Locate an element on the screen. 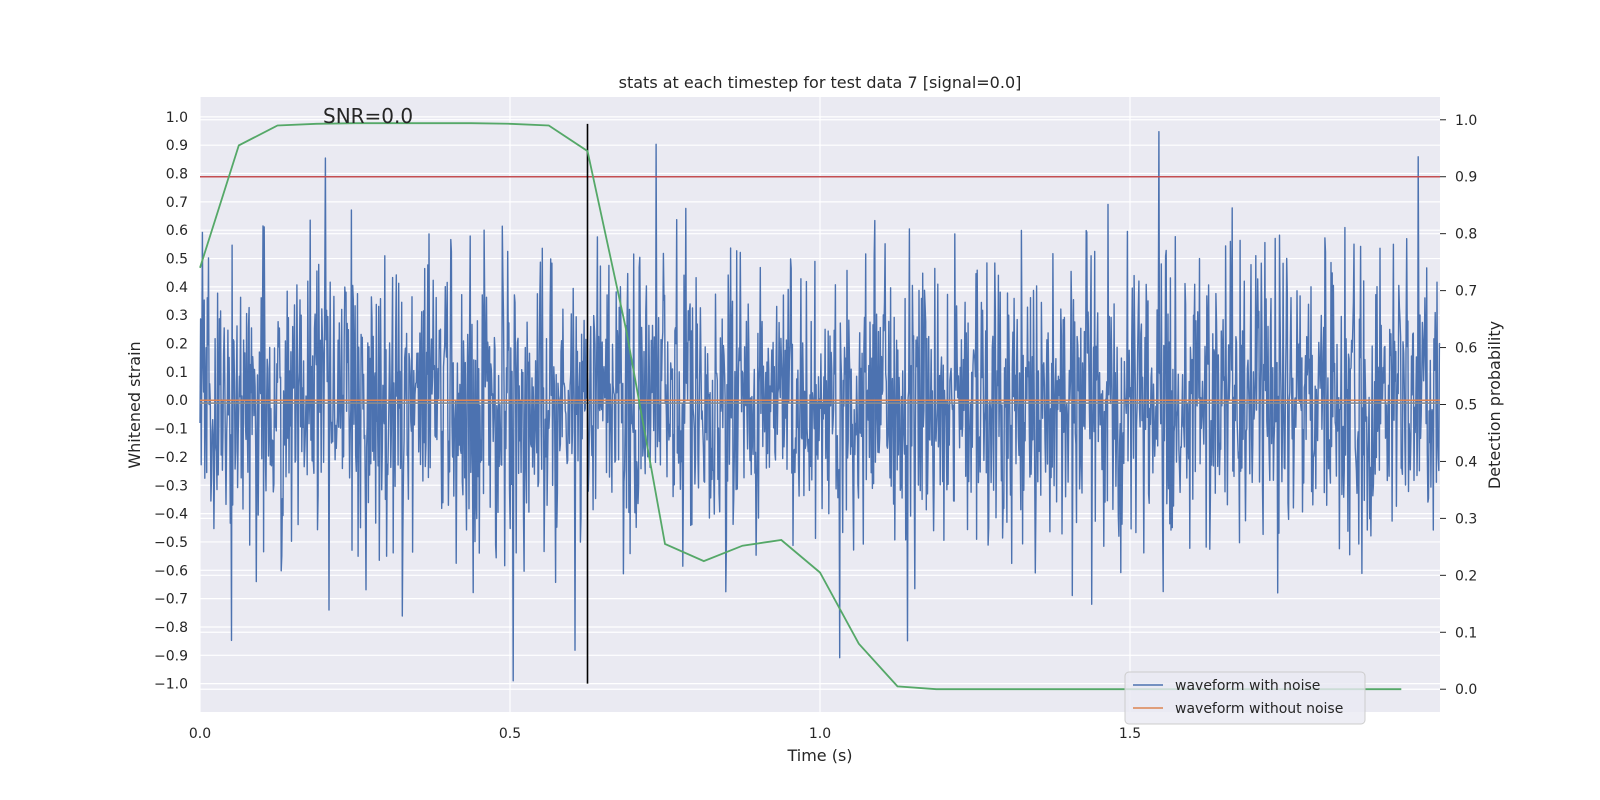 The width and height of the screenshot is (1600, 800). y2-tick-label-0: 1.0 is located at coordinates (1466, 121).